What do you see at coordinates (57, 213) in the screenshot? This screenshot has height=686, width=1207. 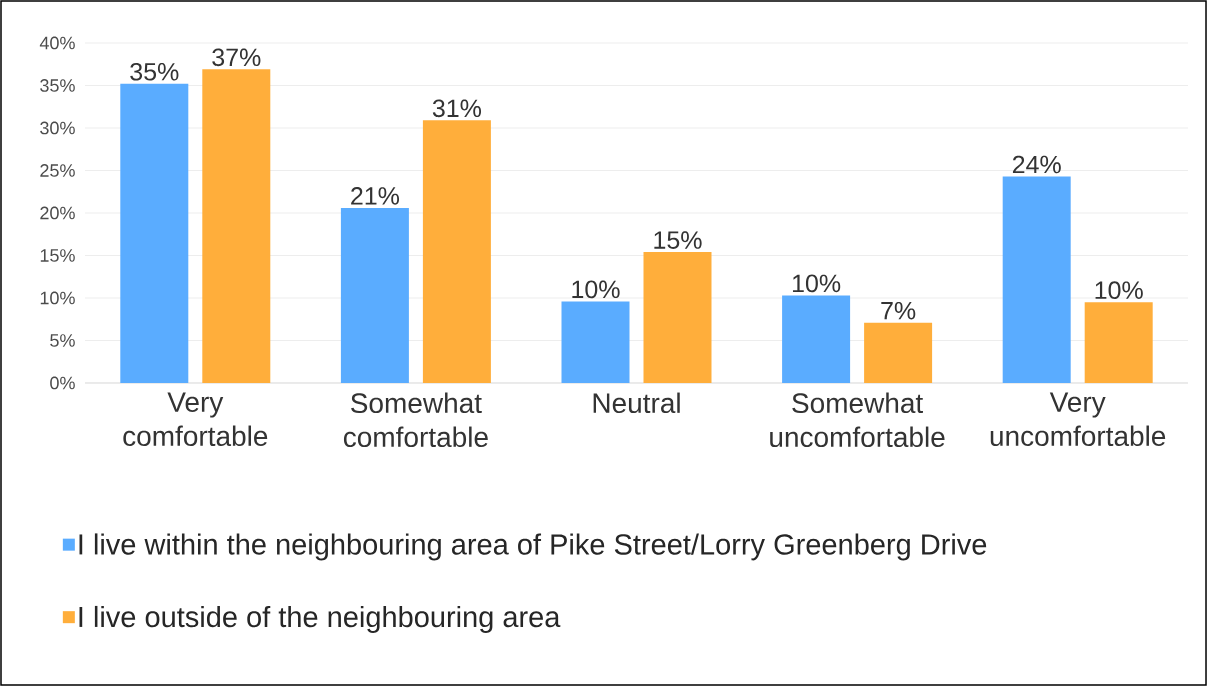 I see `y-tick-label: 20%` at bounding box center [57, 213].